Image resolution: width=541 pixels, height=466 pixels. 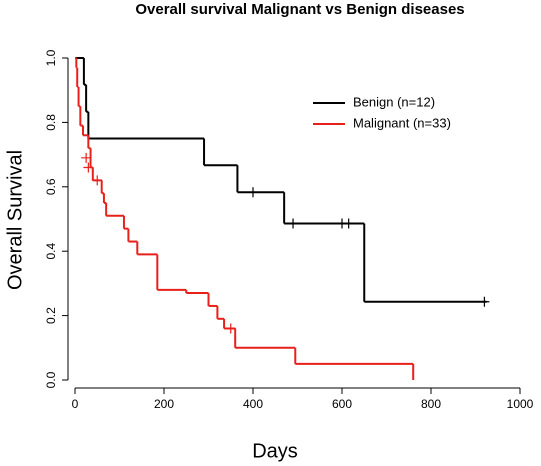 I want to click on y-tick-label: 0.8, so click(x=51, y=122).